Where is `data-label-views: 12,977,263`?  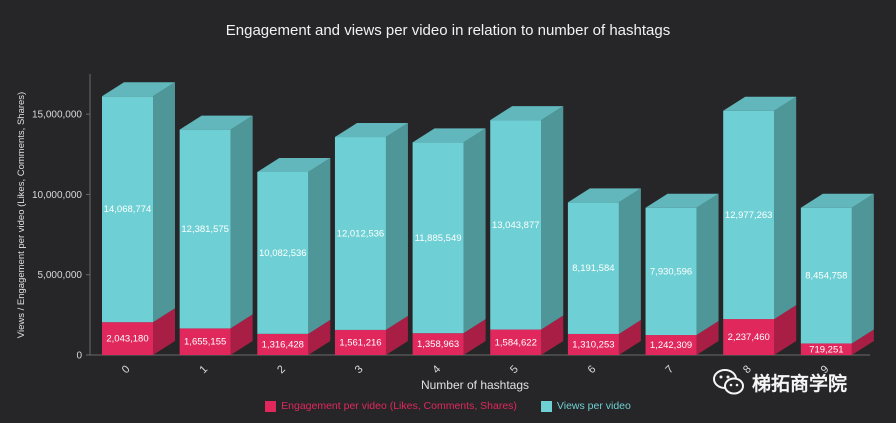
data-label-views: 12,977,263 is located at coordinates (749, 215).